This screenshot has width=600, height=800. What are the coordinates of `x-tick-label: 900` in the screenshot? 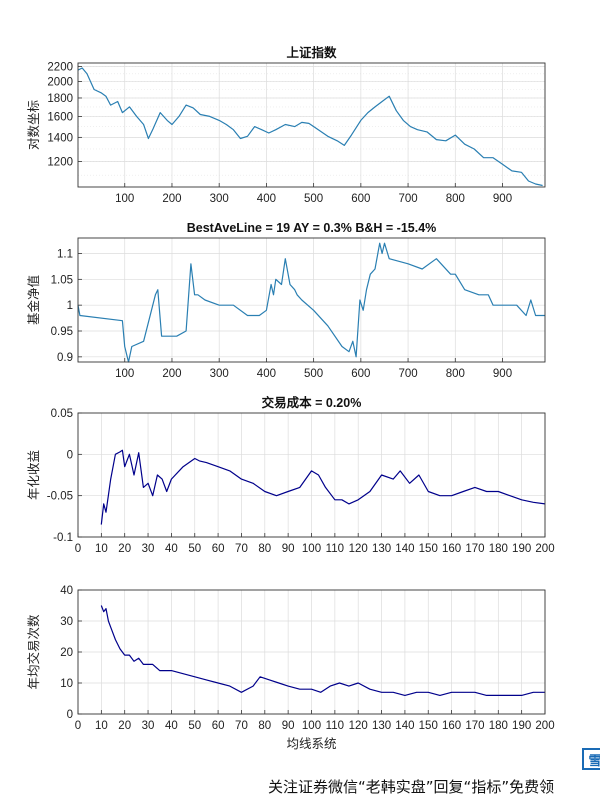 It's located at (502, 374).